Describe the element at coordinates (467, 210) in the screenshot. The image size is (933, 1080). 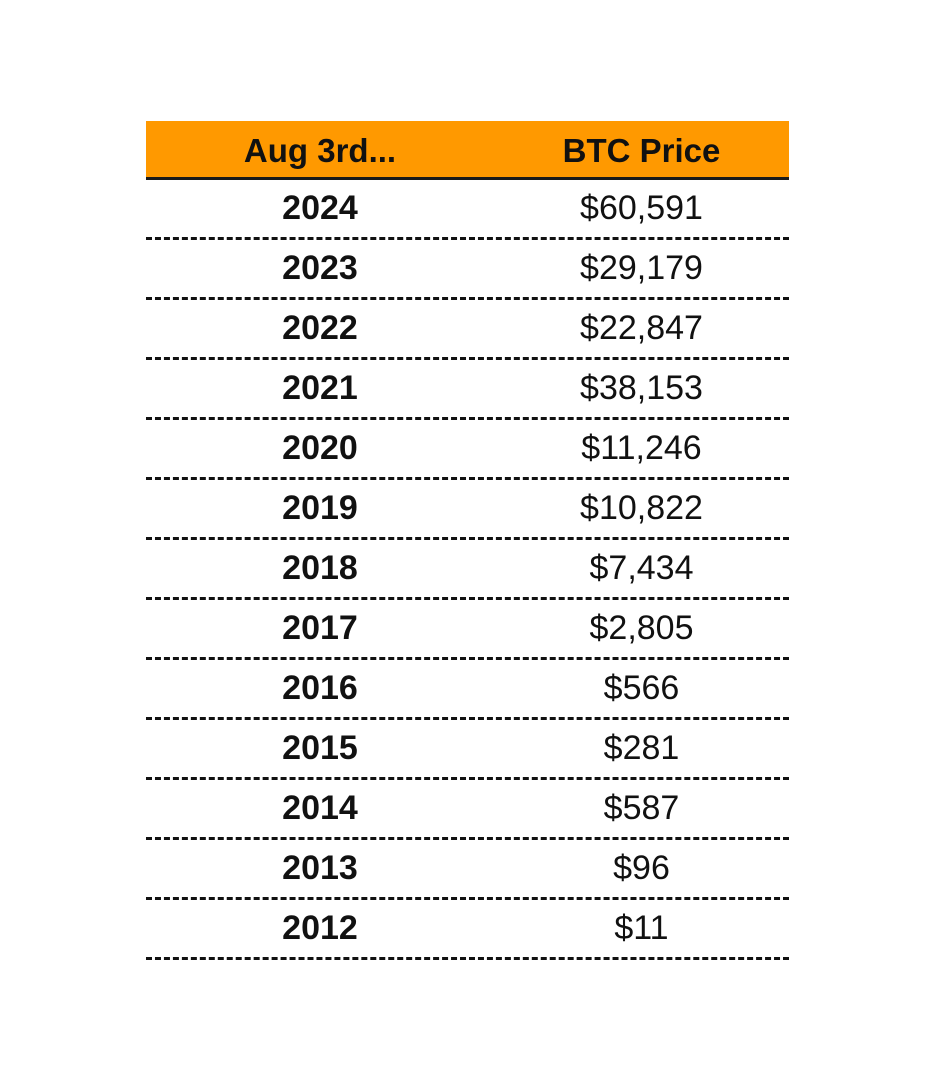
I see `table-row: 2024 $60,591` at that location.